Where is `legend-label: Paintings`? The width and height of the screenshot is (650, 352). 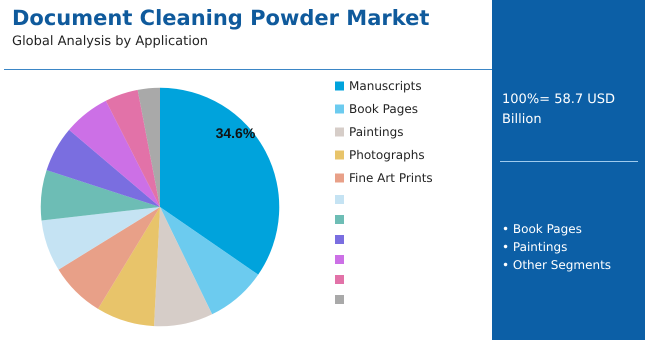
legend-label: Paintings is located at coordinates (376, 132).